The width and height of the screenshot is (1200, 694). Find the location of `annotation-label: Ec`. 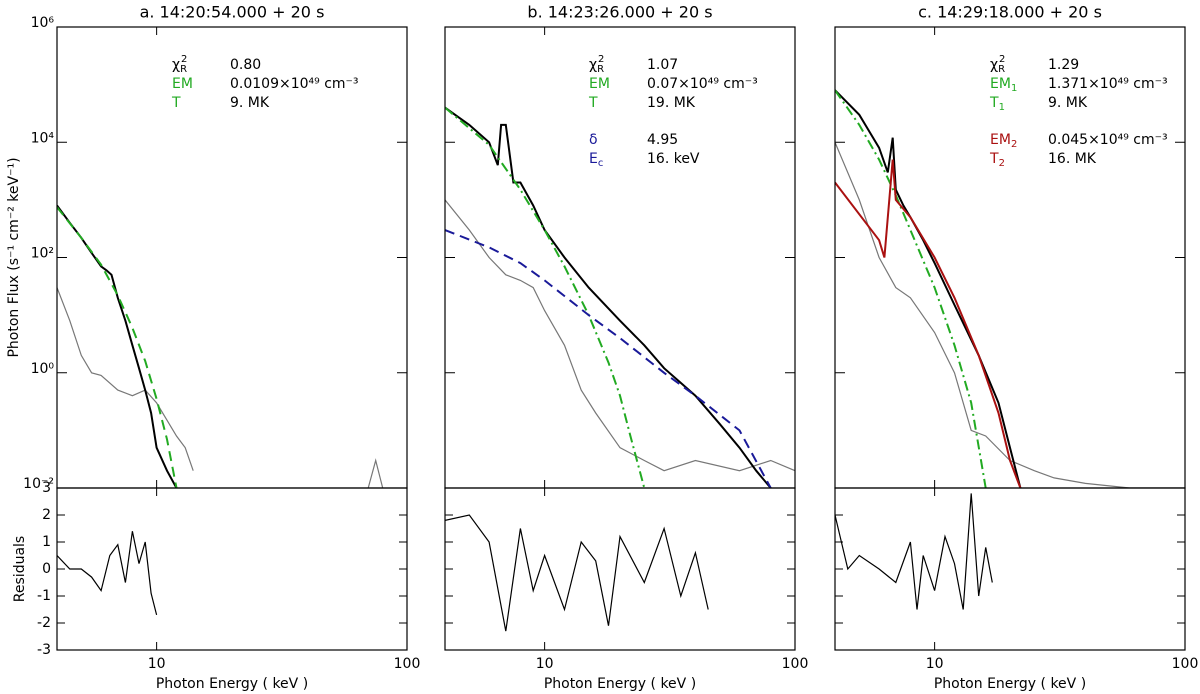

annotation-label: Ec is located at coordinates (596, 160).